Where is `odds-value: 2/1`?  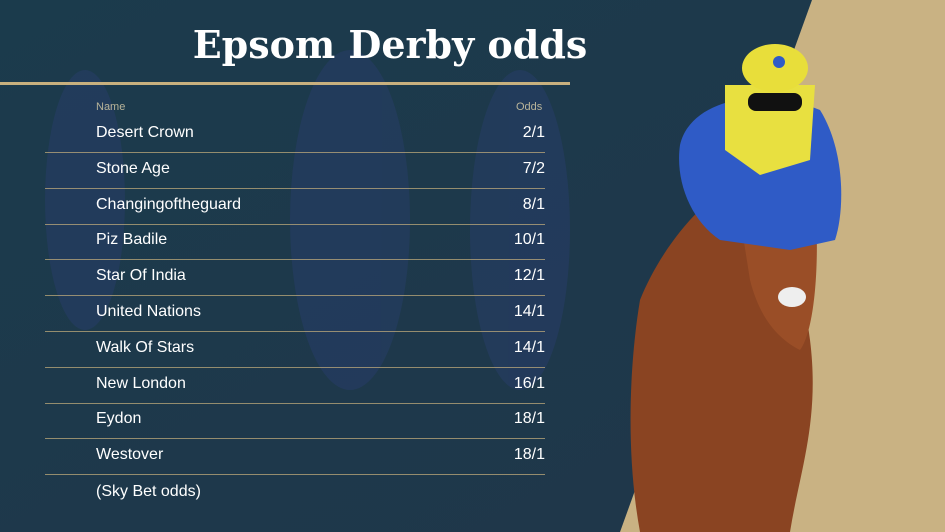 odds-value: 2/1 is located at coordinates (533, 132).